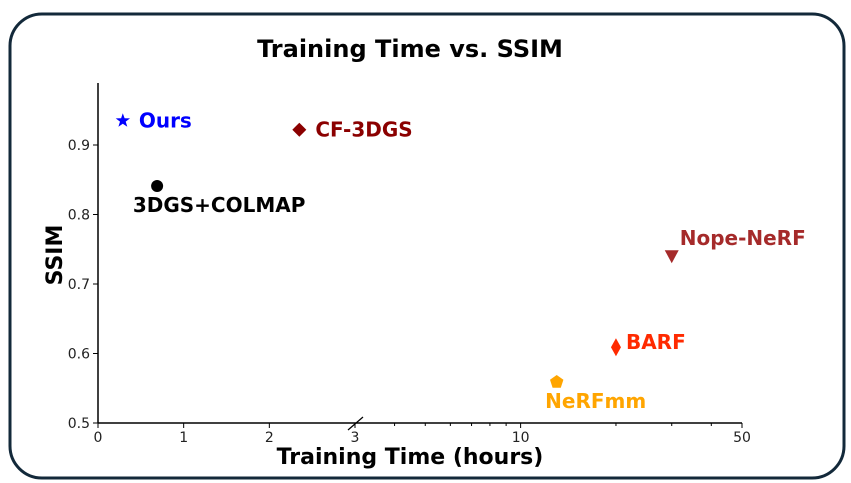  What do you see at coordinates (743, 238) in the screenshot?
I see `point-label: Nope-NeRF` at bounding box center [743, 238].